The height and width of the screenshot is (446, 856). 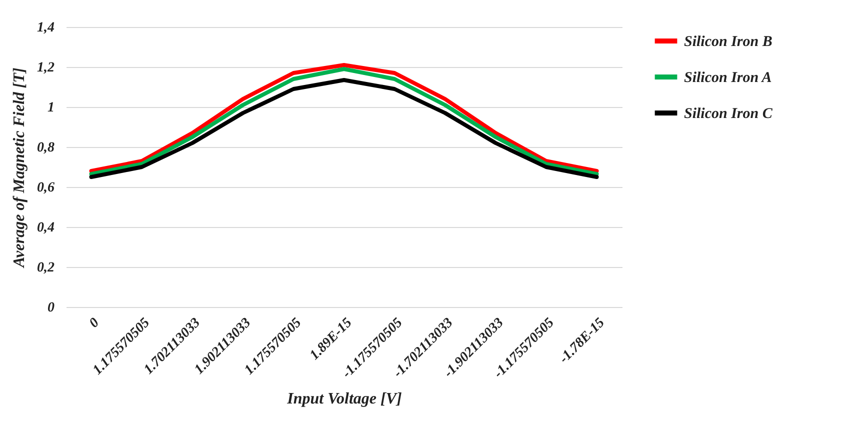 I want to click on x-axis-title: Input Voltage [V], so click(x=344, y=399).